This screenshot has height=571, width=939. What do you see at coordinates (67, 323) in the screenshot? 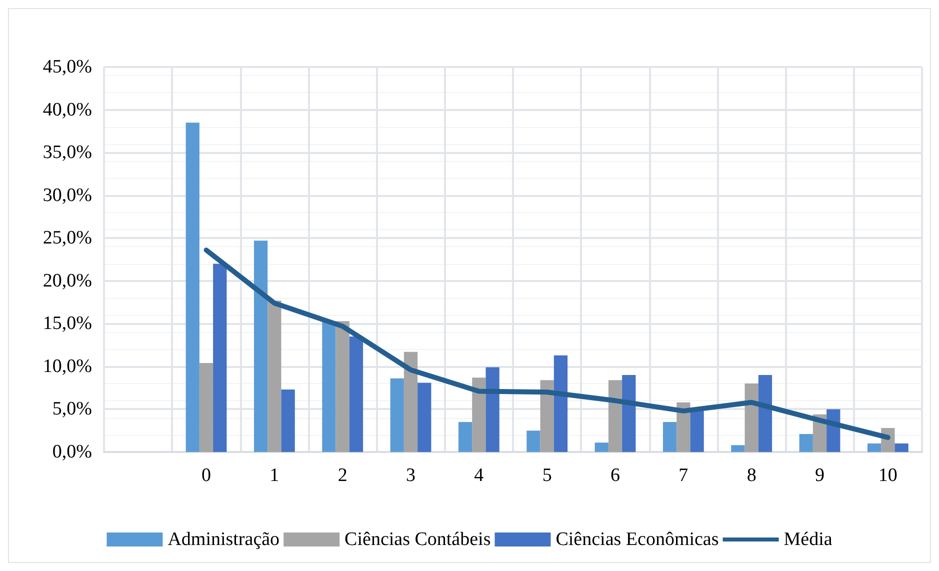
I see `y-tick-label: 15,0%` at bounding box center [67, 323].